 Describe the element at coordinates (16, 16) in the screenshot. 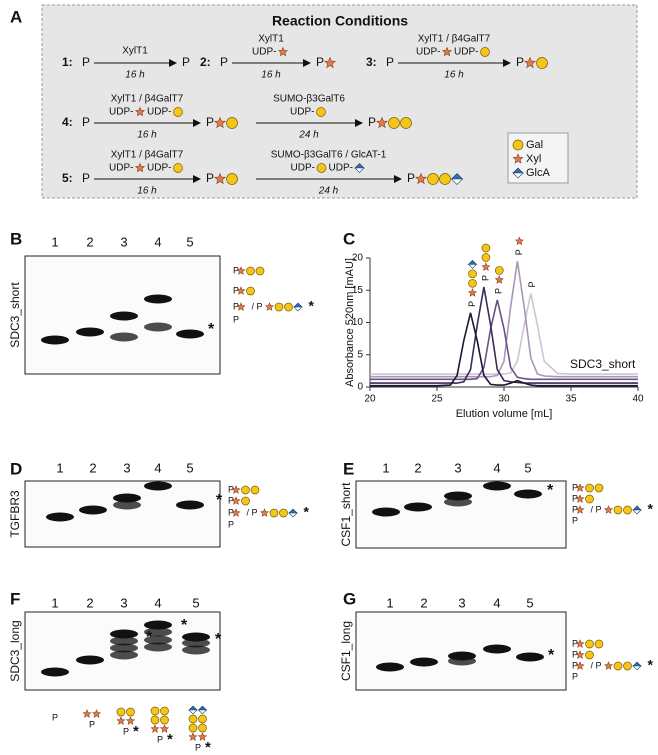

I see `panel-label: A` at that location.